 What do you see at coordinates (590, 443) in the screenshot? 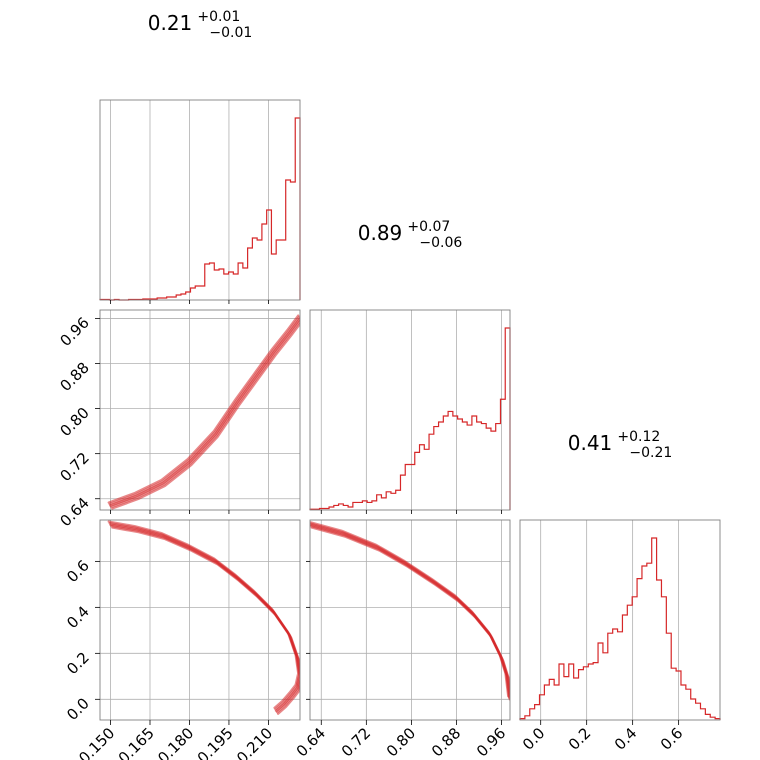
I see `title-2-value: 0.41` at bounding box center [590, 443].